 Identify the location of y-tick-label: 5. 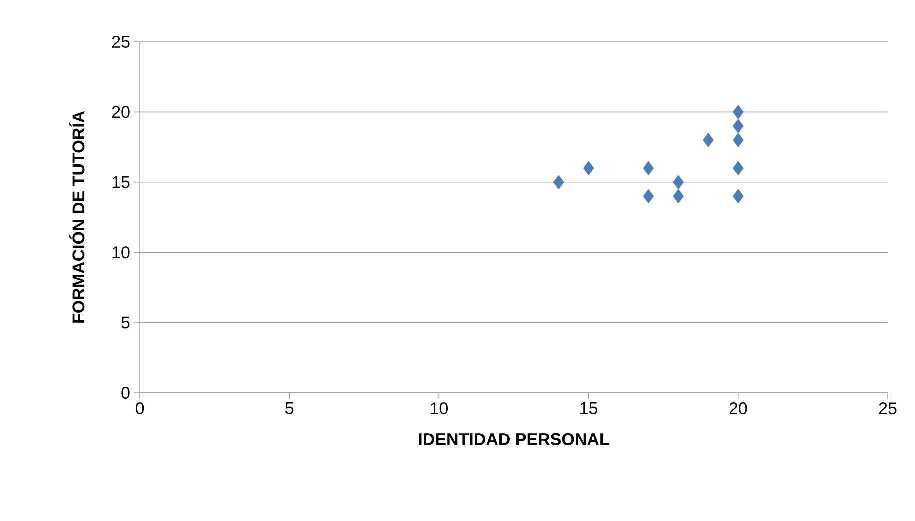
(126, 322).